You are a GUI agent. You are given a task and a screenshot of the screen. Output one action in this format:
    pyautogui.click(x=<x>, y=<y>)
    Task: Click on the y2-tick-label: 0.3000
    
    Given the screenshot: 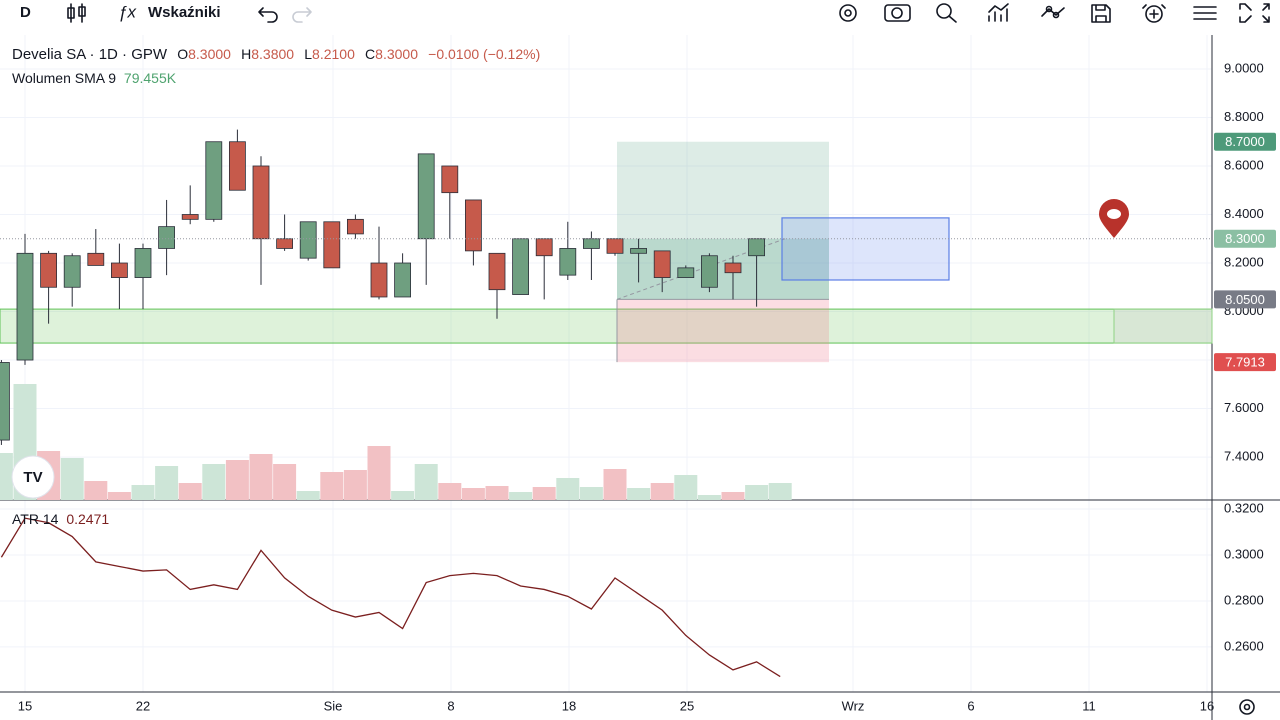 What is the action you would take?
    pyautogui.click(x=1244, y=553)
    